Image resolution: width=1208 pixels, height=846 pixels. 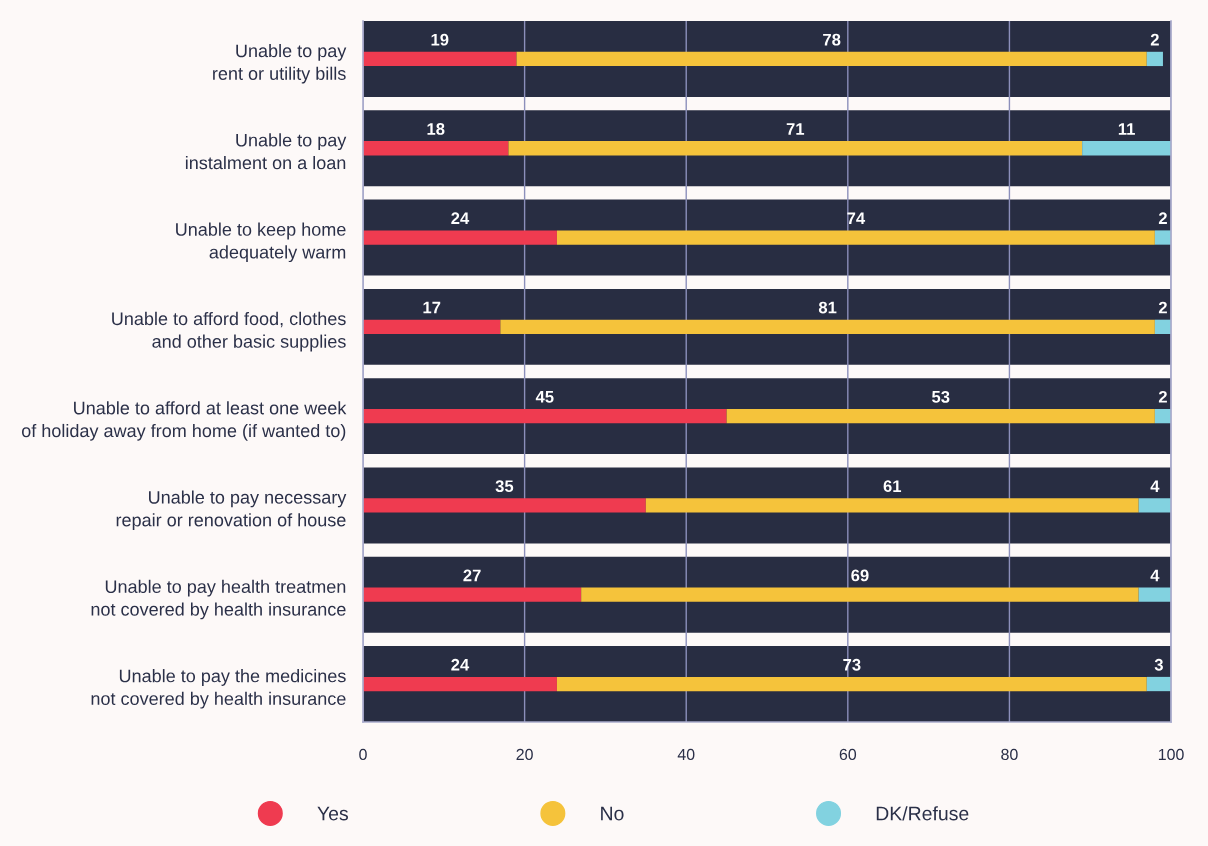 What do you see at coordinates (218, 689) in the screenshot?
I see `y-tick-label: Unable to pay the medicines not covered by health insurance` at bounding box center [218, 689].